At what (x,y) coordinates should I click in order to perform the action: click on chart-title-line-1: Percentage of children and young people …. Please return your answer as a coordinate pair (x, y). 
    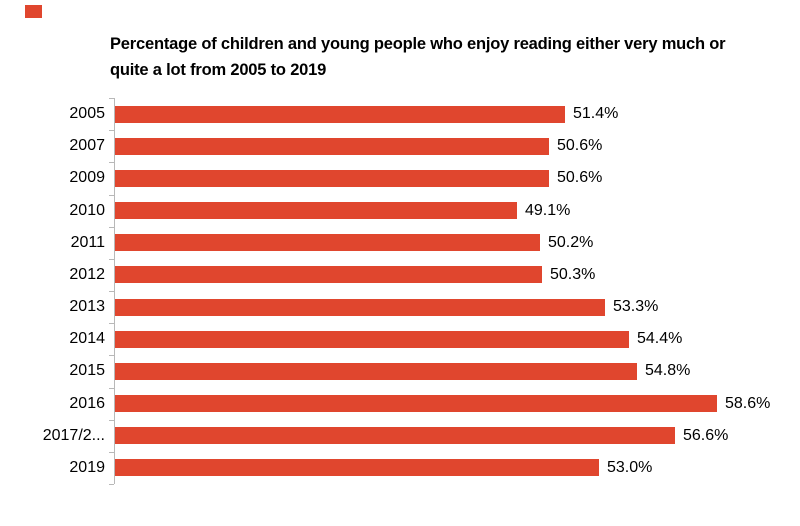
    Looking at the image, I should click on (418, 44).